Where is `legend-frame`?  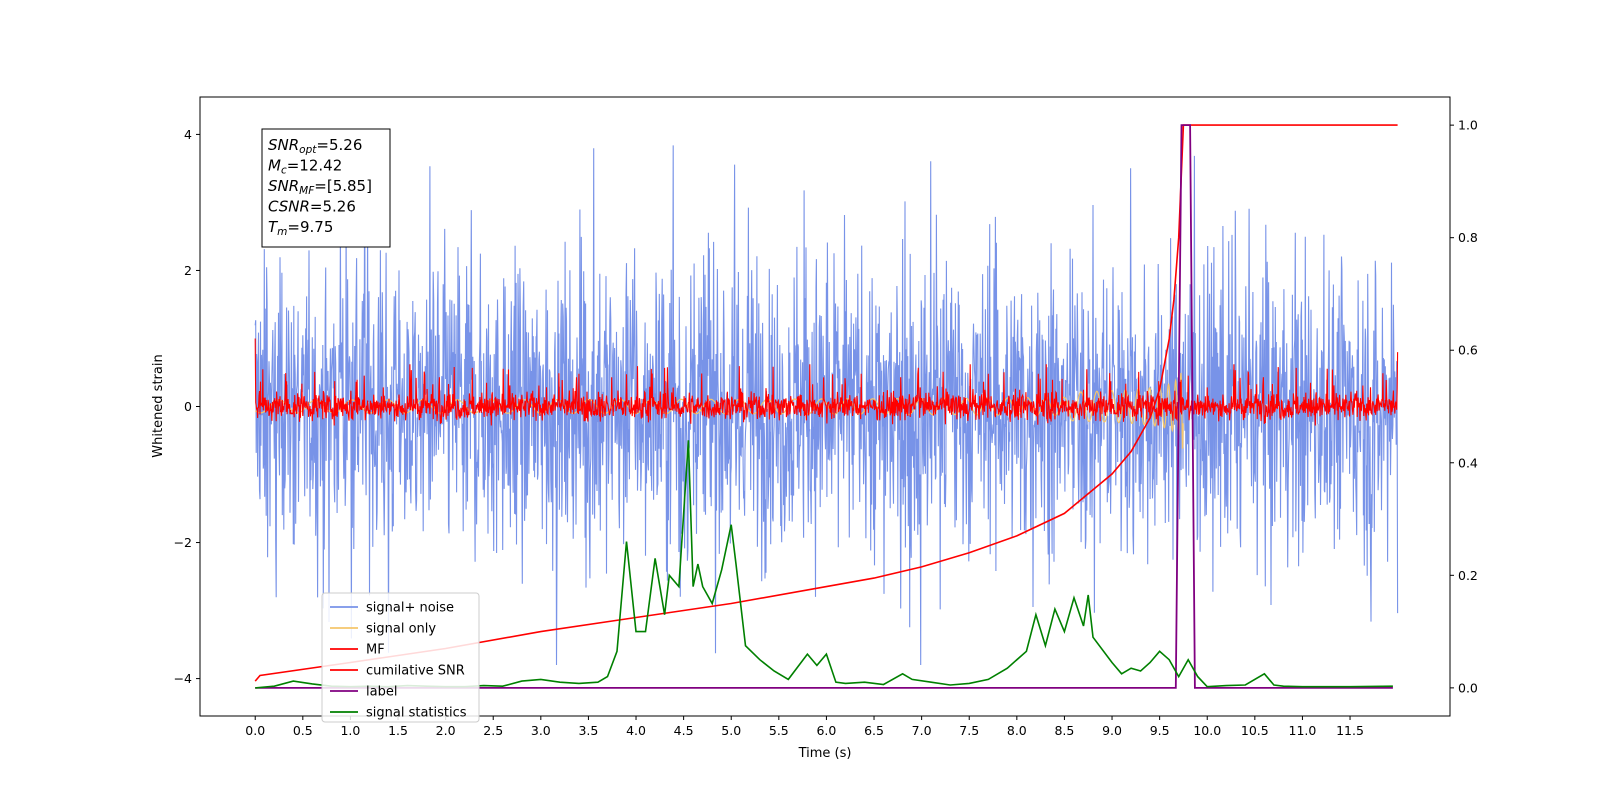
legend-frame is located at coordinates (400, 657).